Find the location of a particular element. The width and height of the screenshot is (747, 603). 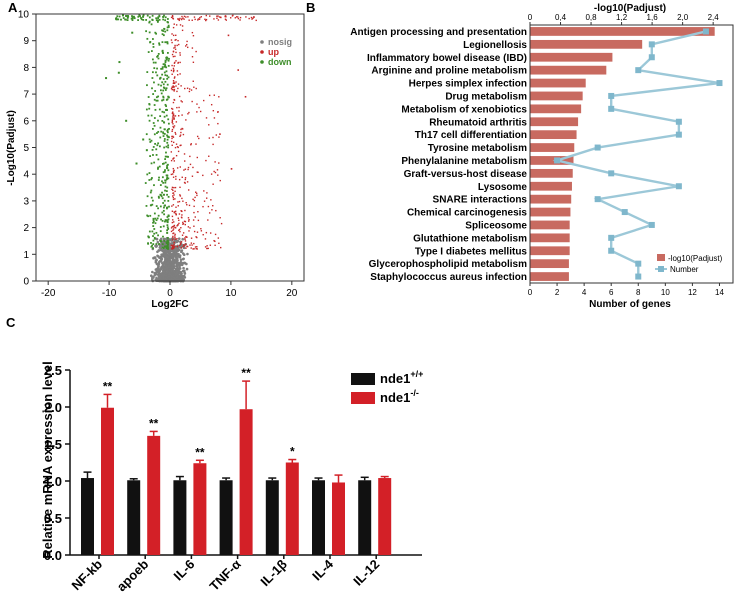

y-tick-label: 0 is located at coordinates (26, 282).